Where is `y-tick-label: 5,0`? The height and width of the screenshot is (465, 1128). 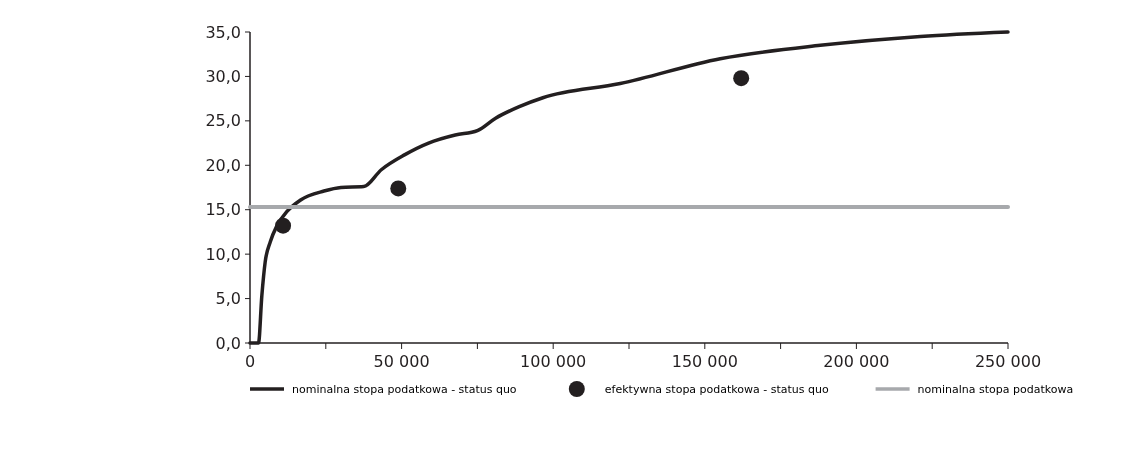
y-tick-label: 5,0 is located at coordinates (228, 299).